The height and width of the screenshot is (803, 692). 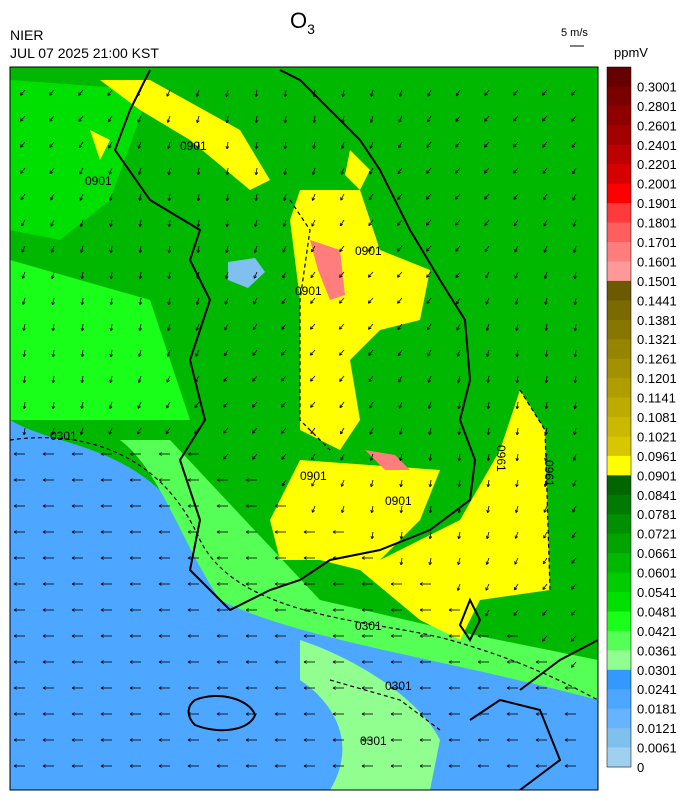 I want to click on contour-label: 0961, so click(x=549, y=473).